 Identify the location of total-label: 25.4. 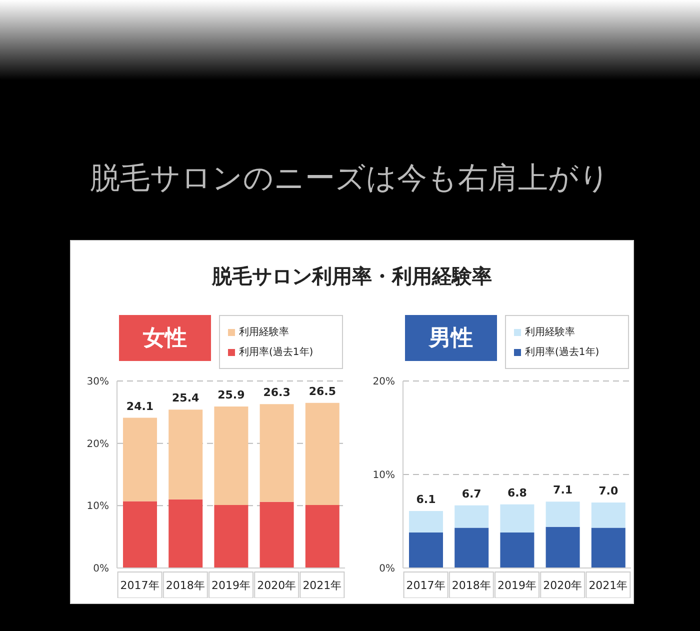
(186, 398).